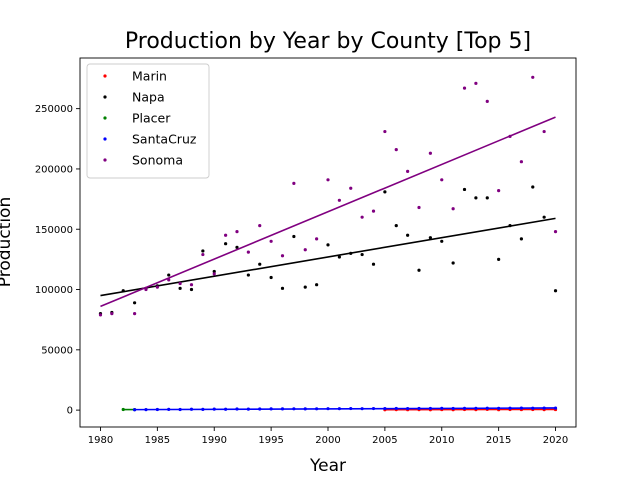 The width and height of the screenshot is (640, 480). What do you see at coordinates (105, 76) in the screenshot?
I see `legend-marker-marin` at bounding box center [105, 76].